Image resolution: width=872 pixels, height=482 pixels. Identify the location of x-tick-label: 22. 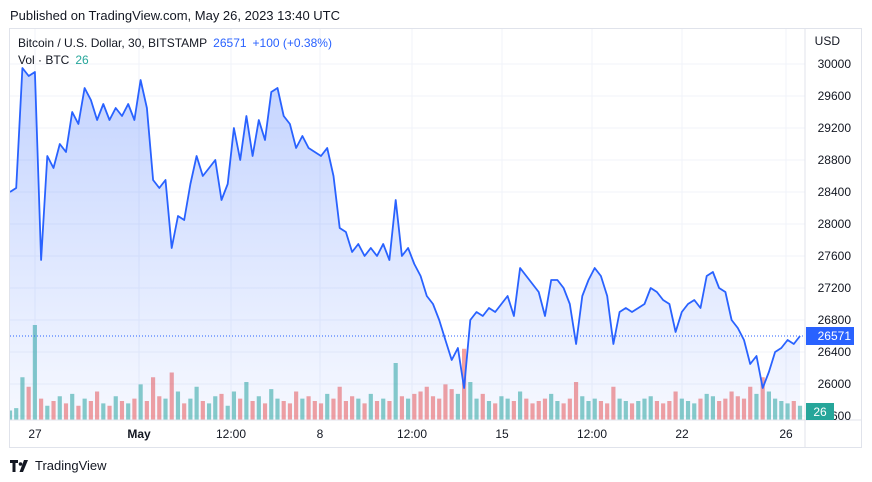
(682, 434).